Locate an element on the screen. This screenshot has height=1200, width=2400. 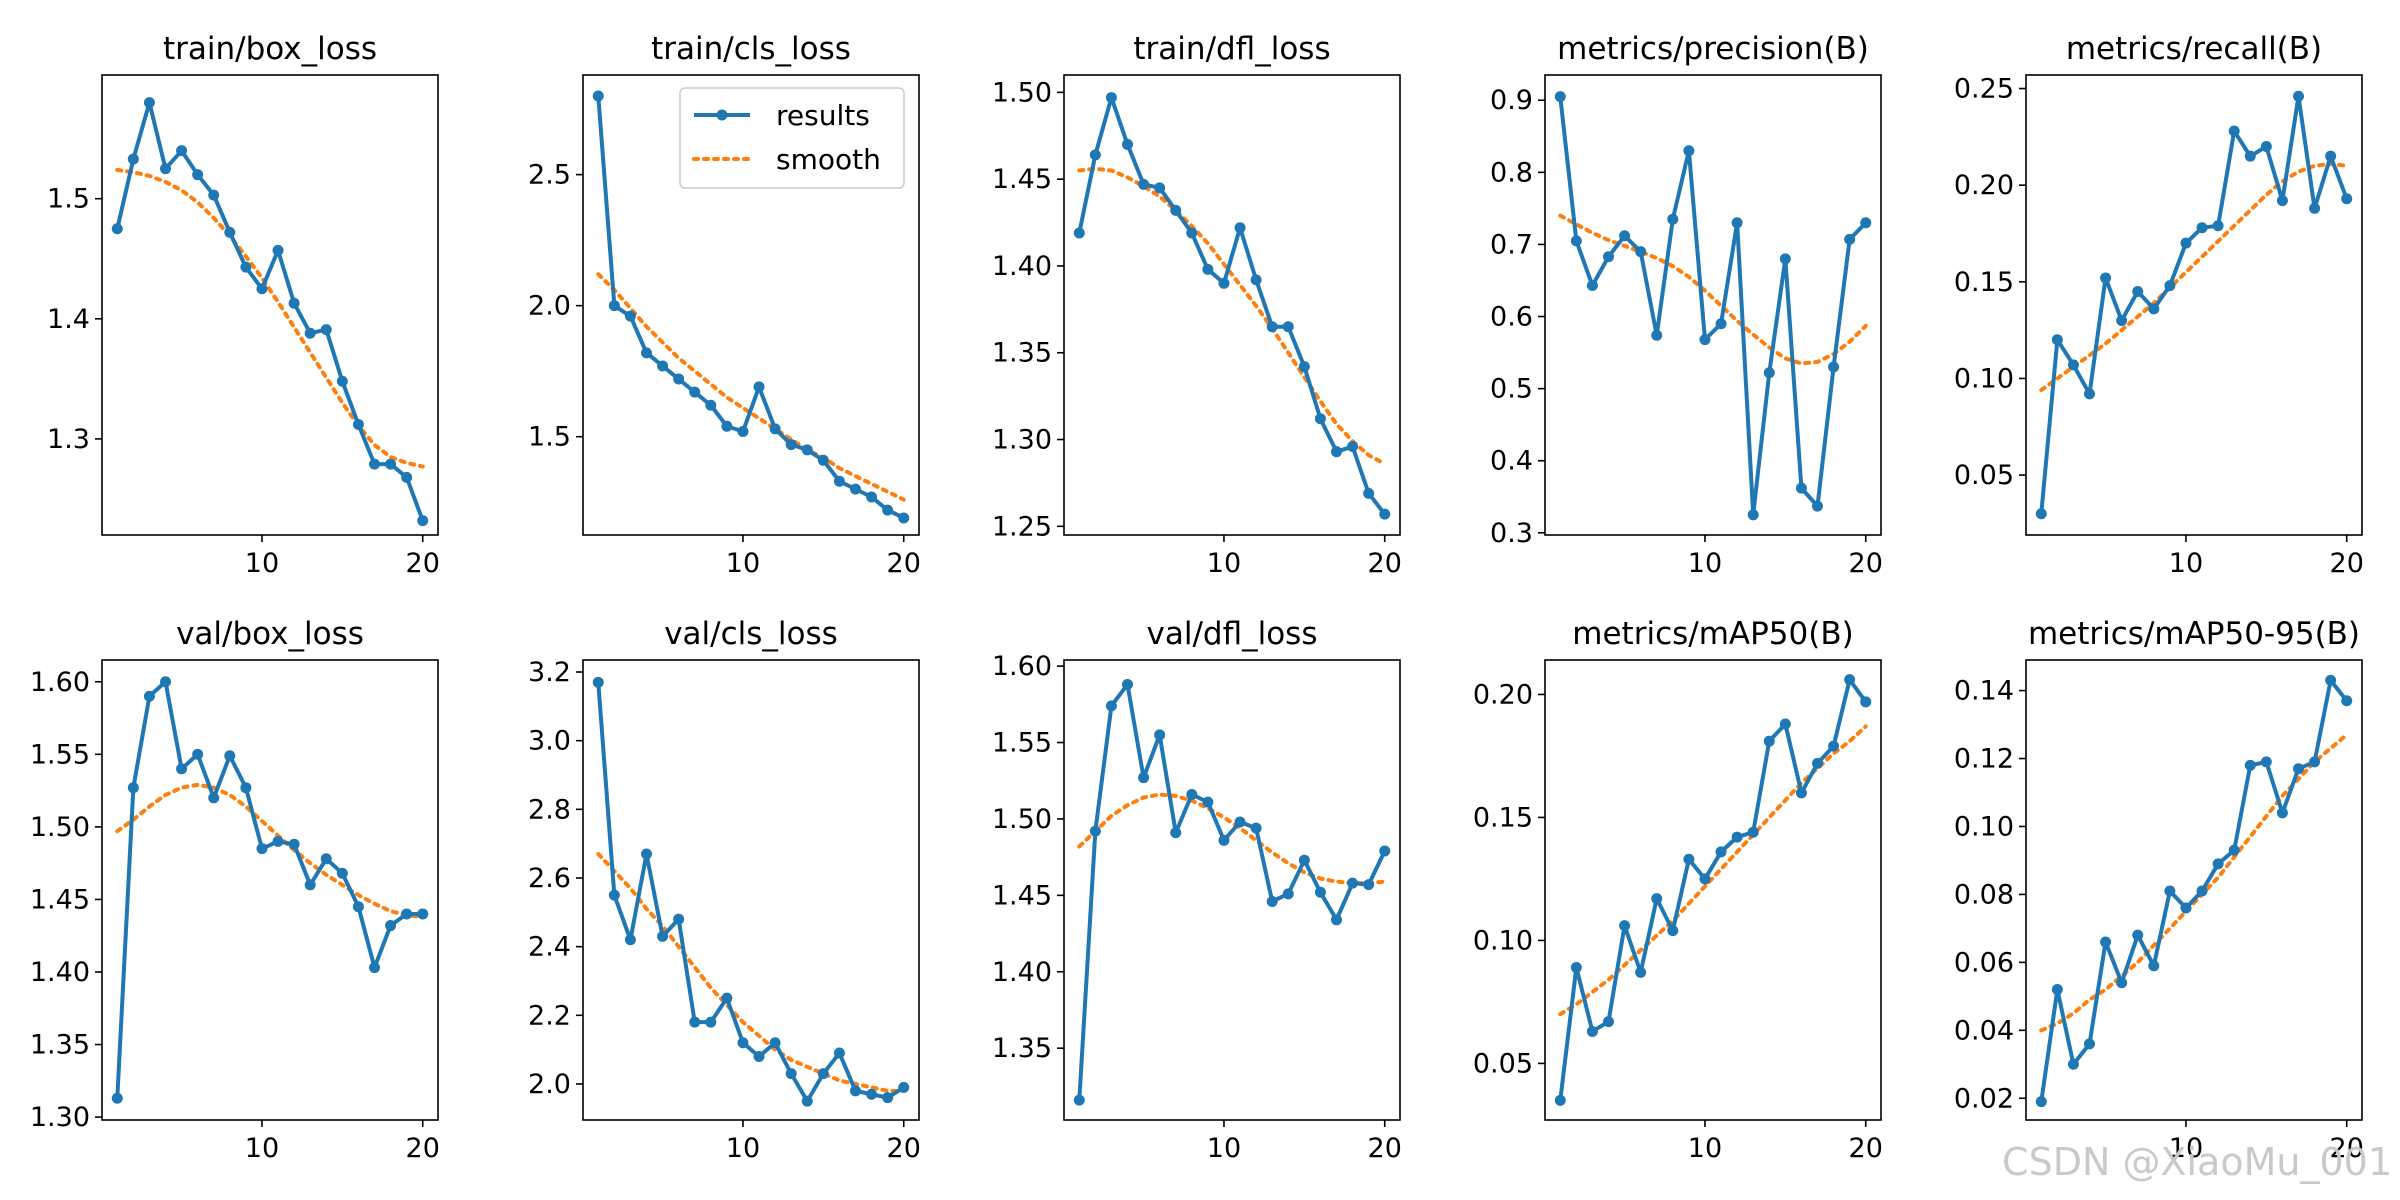
y-tick-label: 0.9 is located at coordinates (1511, 100).